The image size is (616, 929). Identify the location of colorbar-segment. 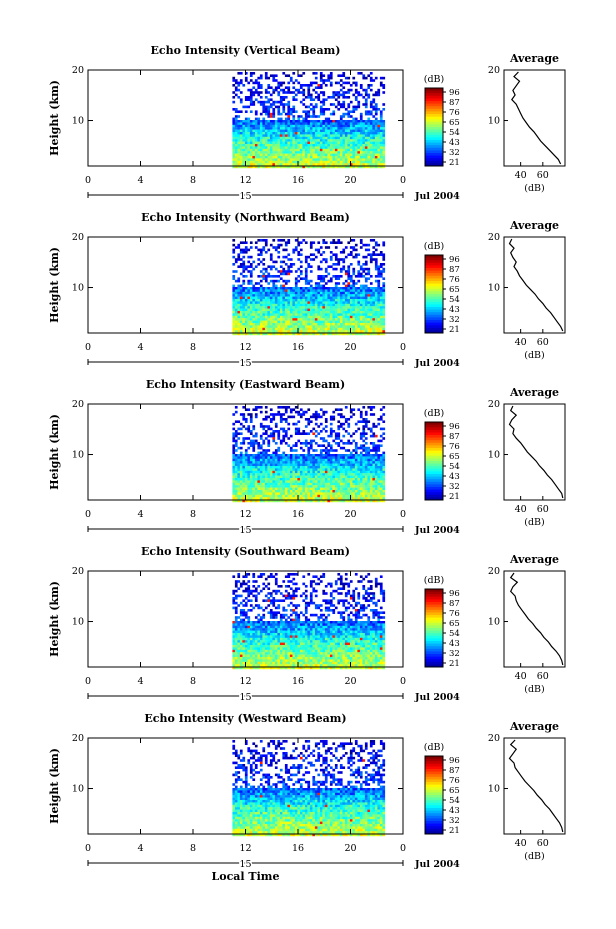
(434, 134).